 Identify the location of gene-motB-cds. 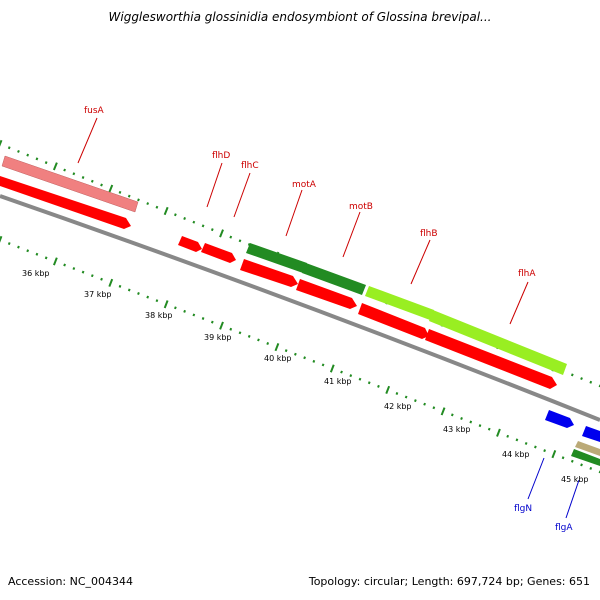
(326, 294).